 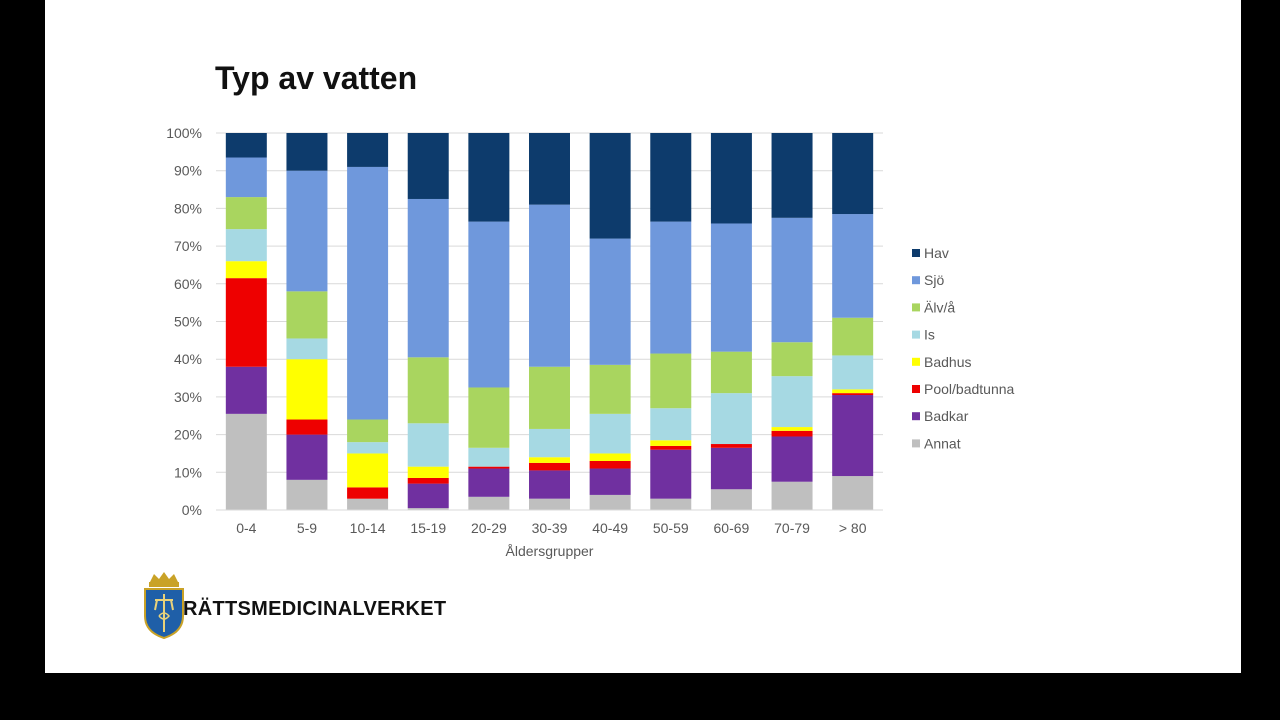 I want to click on y-tick-label: 30%, so click(x=188, y=397).